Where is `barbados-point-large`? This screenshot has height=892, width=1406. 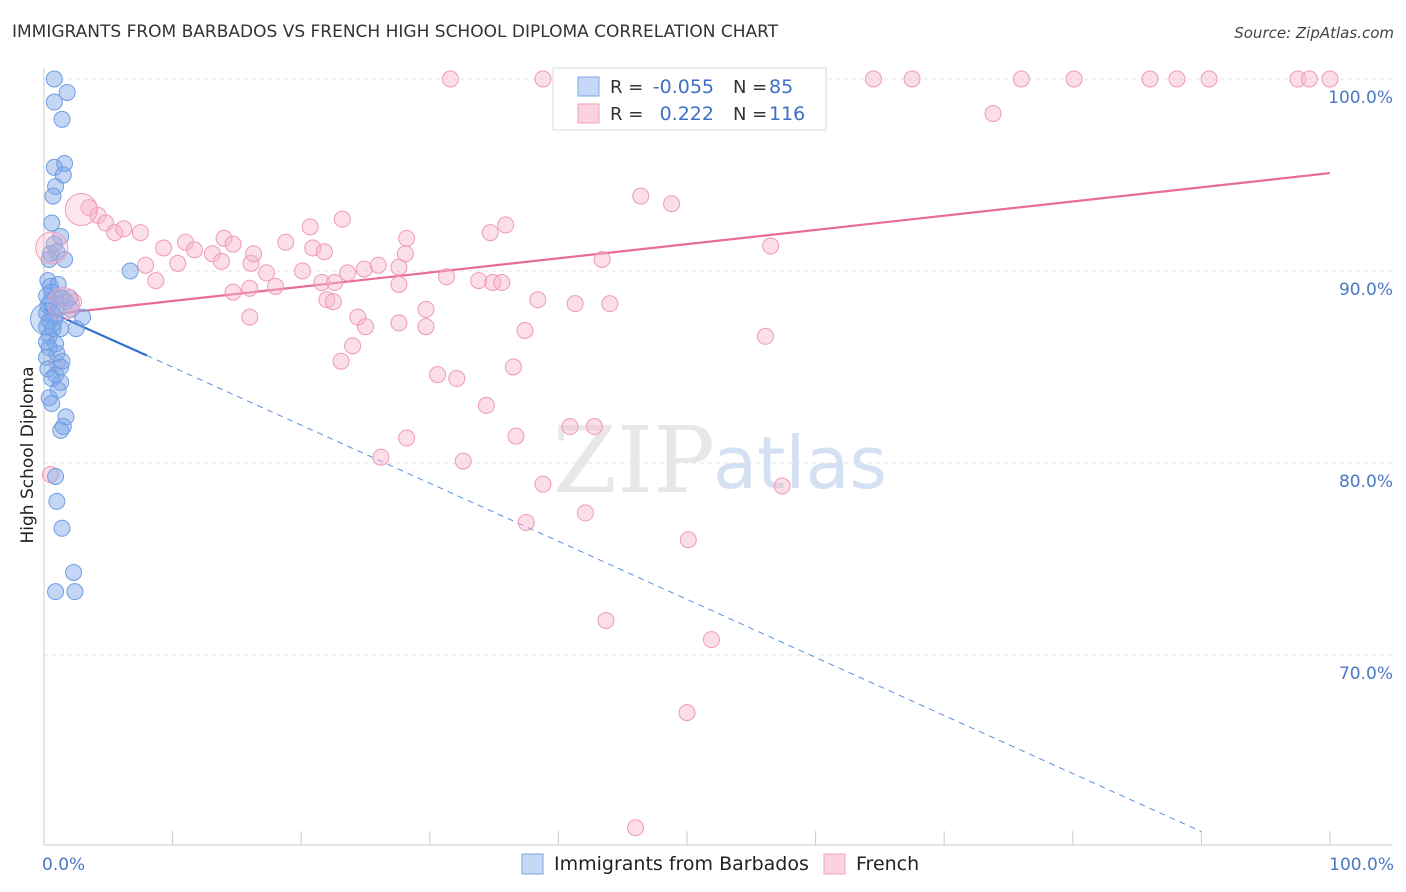 barbados-point-large is located at coordinates (47, 319).